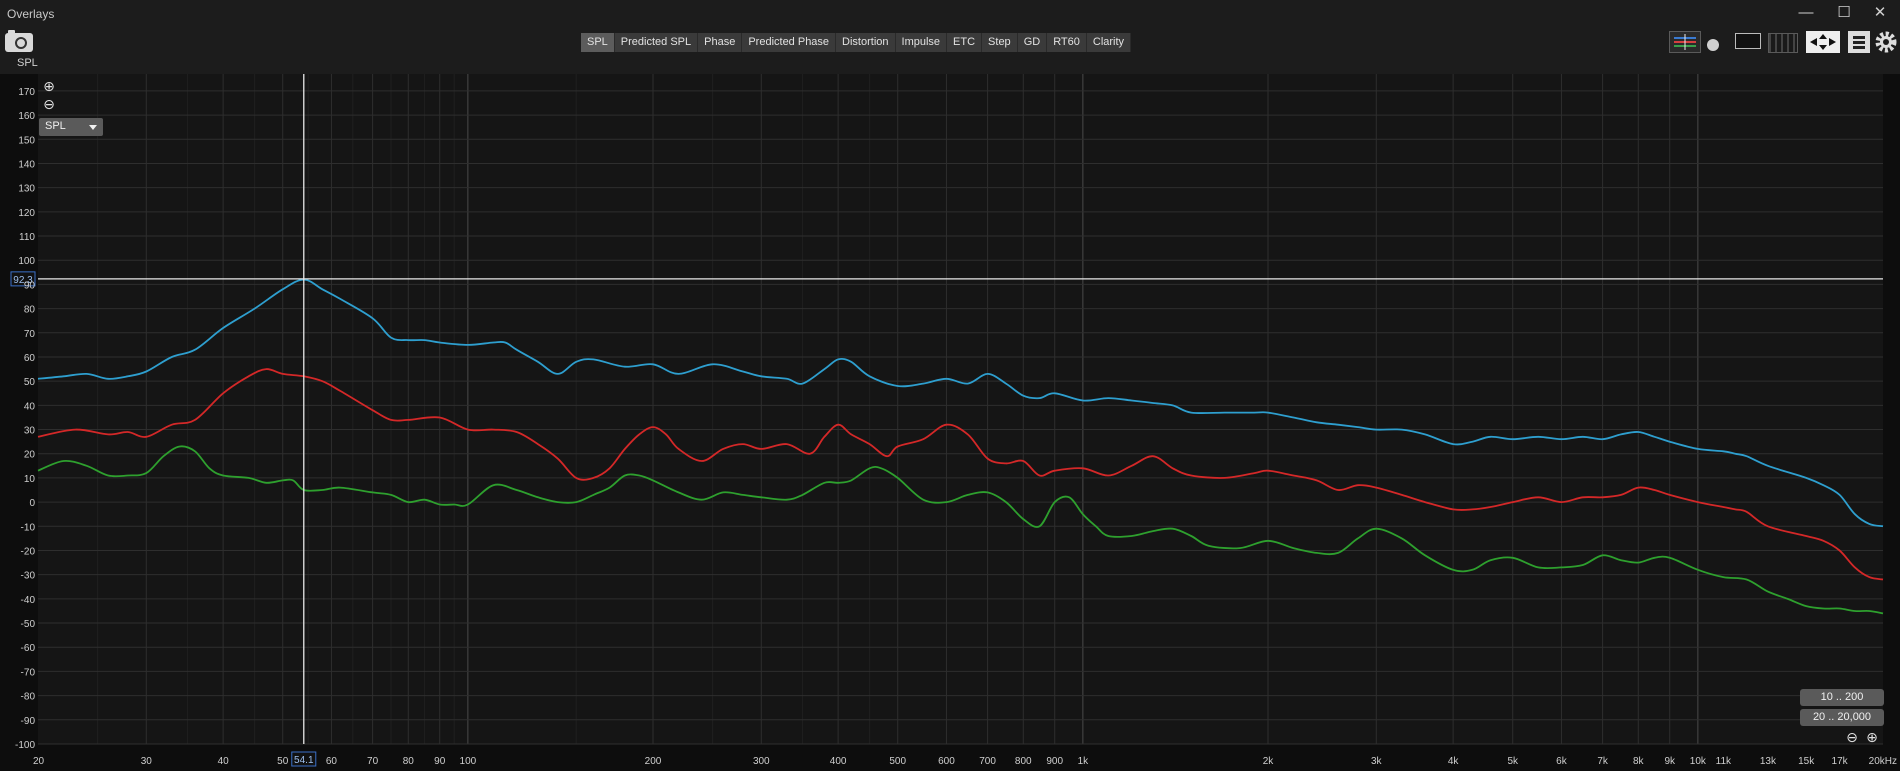 The height and width of the screenshot is (771, 1900). What do you see at coordinates (1859, 42) in the screenshot?
I see `layout-menu-icon` at bounding box center [1859, 42].